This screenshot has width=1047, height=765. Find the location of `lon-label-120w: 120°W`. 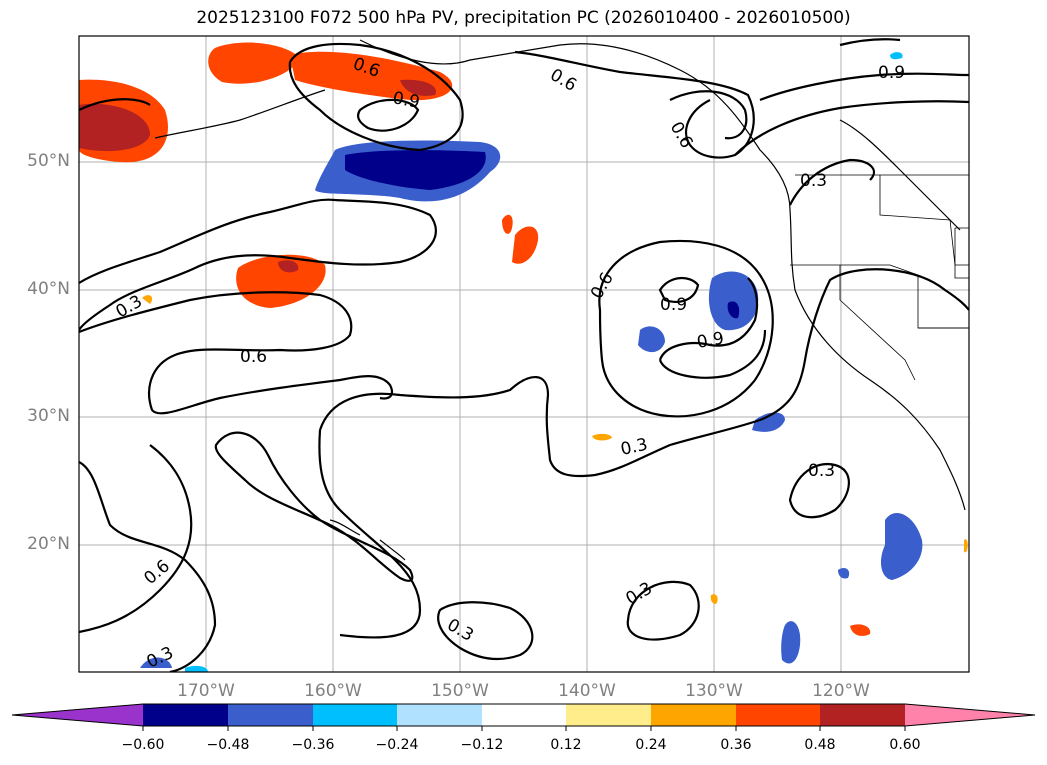

lon-label-120w: 120°W is located at coordinates (841, 691).